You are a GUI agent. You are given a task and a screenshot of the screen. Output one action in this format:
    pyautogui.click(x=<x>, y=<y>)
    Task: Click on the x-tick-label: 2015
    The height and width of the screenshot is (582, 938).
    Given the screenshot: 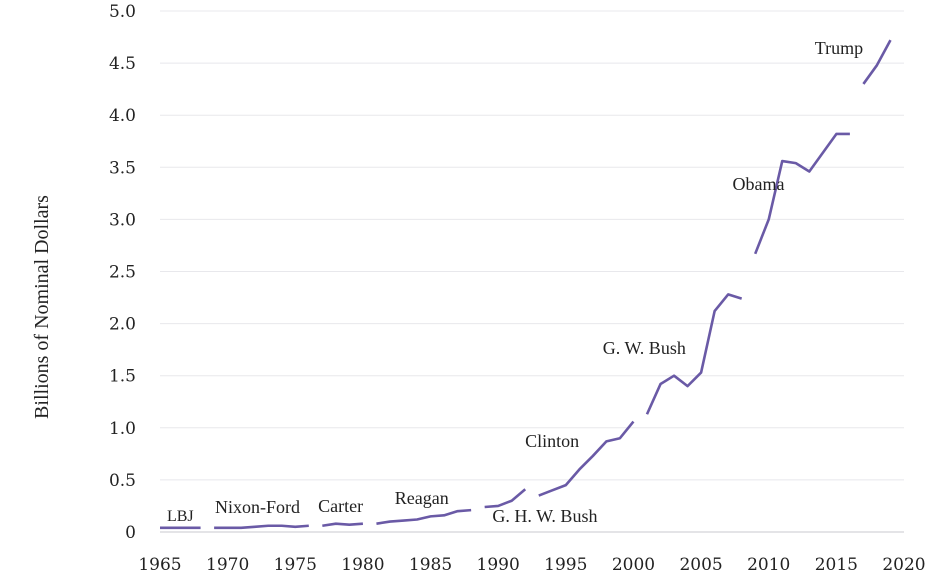 What is the action you would take?
    pyautogui.click(x=836, y=565)
    